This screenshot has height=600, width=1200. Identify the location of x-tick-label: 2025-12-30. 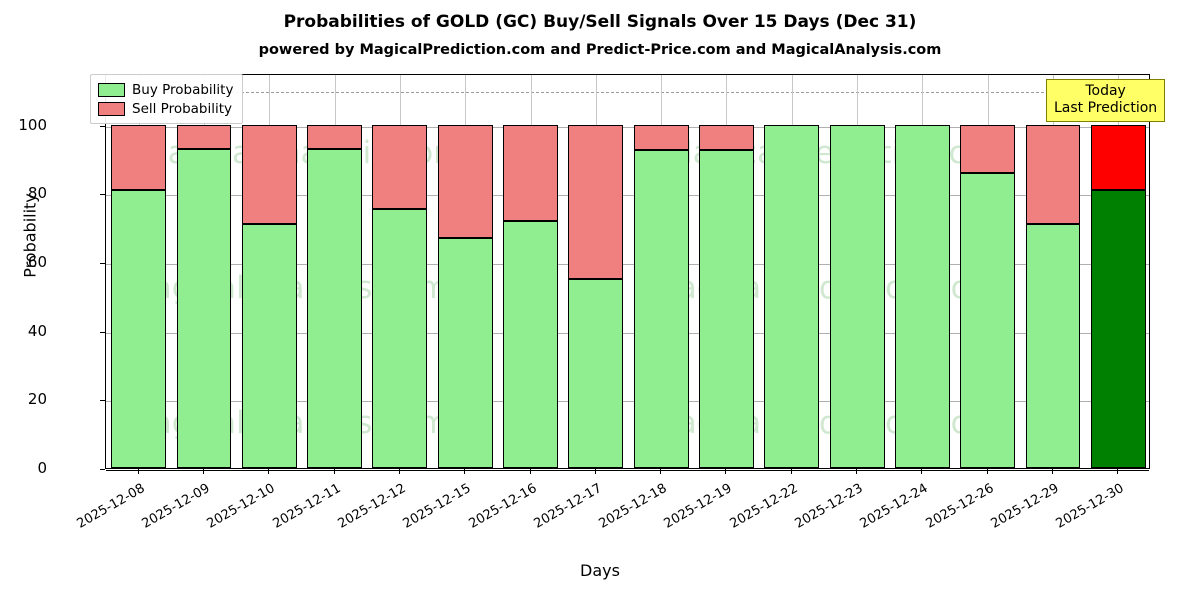
(1090, 506).